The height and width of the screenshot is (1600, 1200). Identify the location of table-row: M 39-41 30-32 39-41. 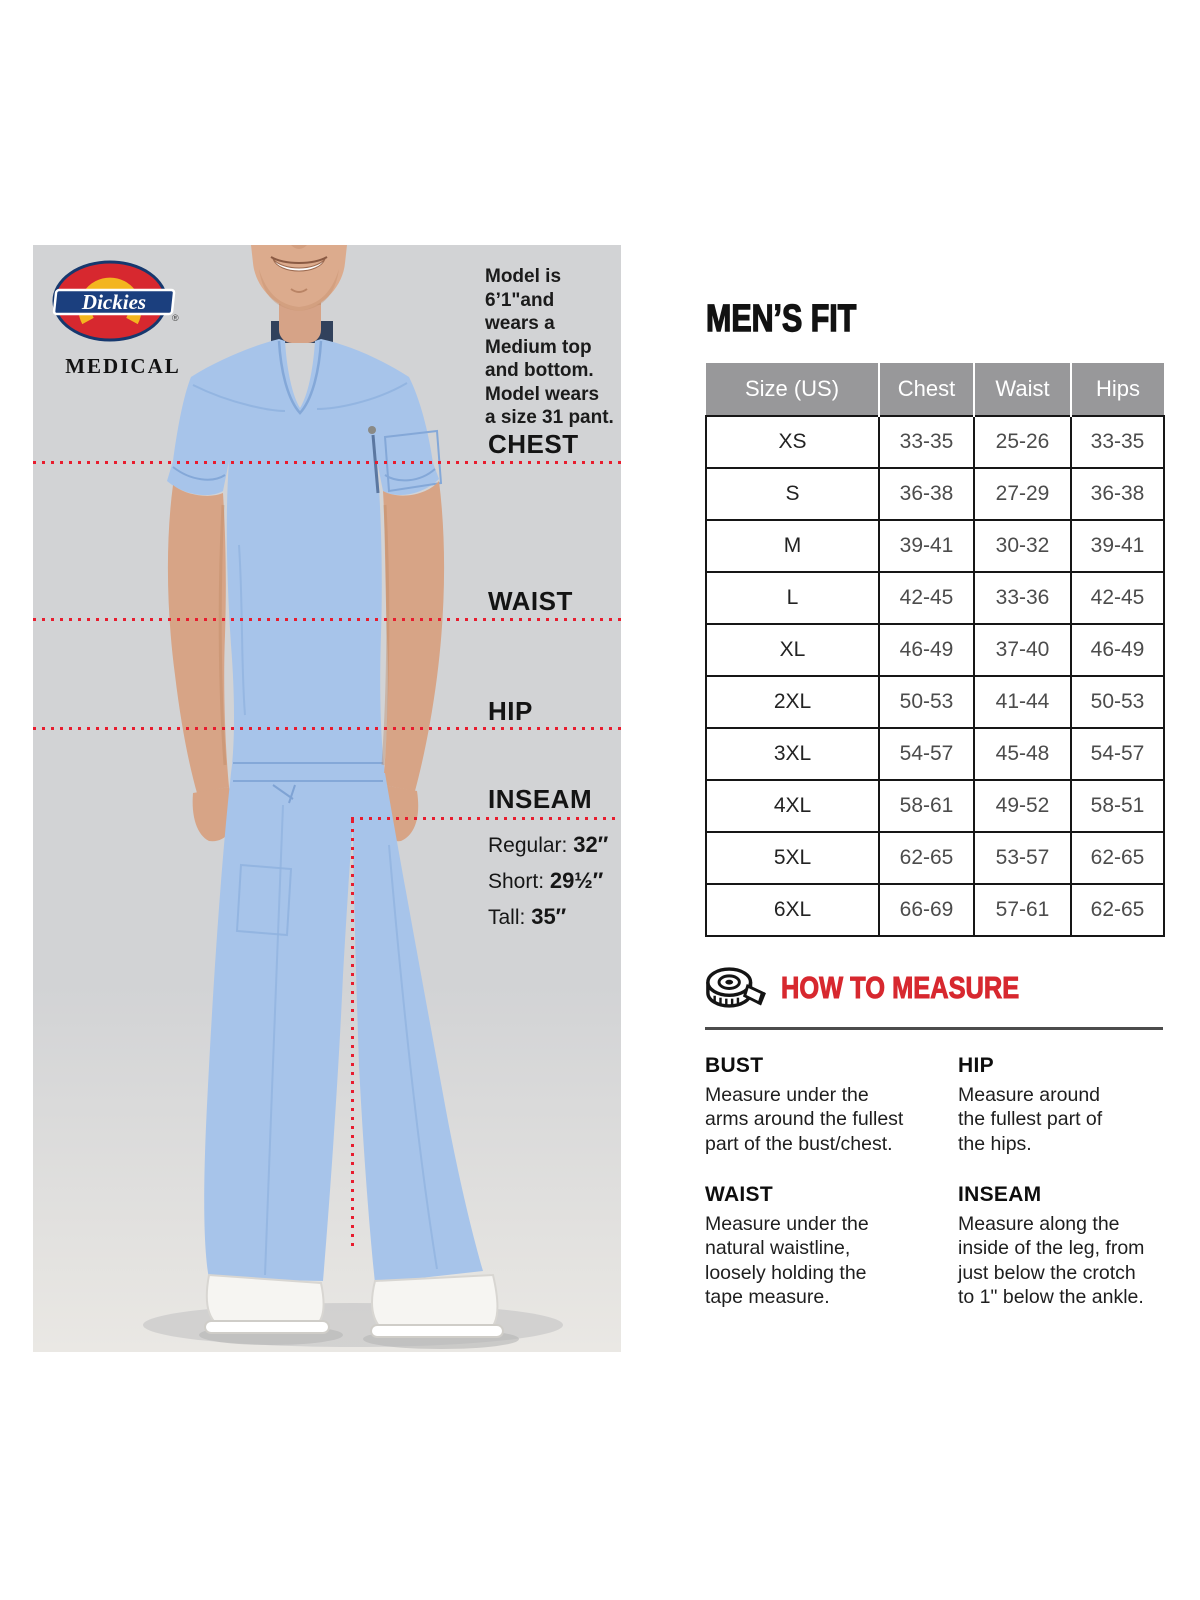
(935, 546).